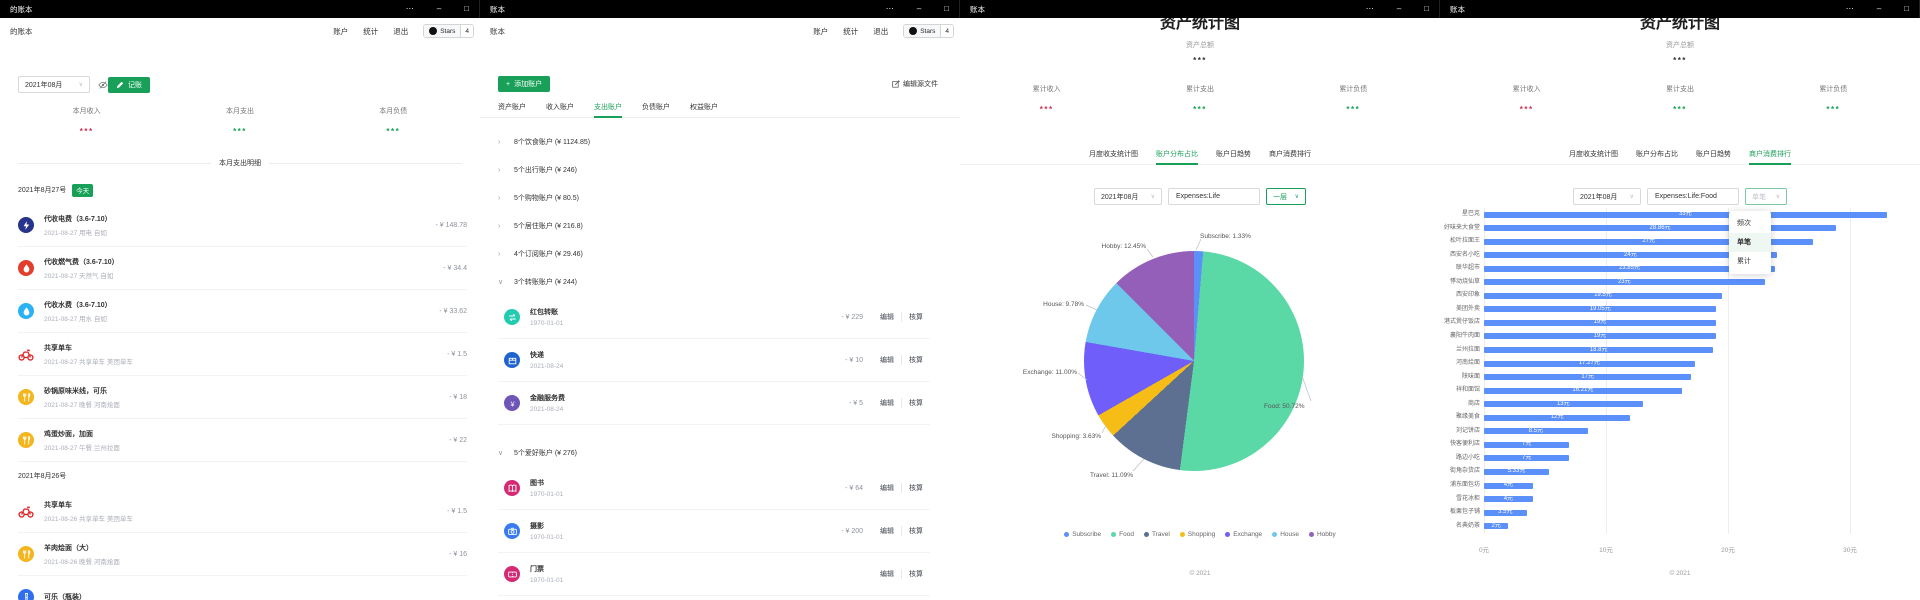  What do you see at coordinates (714, 574) in the screenshot?
I see `account-row: 门票 1970-01-01 编辑 核算` at bounding box center [714, 574].